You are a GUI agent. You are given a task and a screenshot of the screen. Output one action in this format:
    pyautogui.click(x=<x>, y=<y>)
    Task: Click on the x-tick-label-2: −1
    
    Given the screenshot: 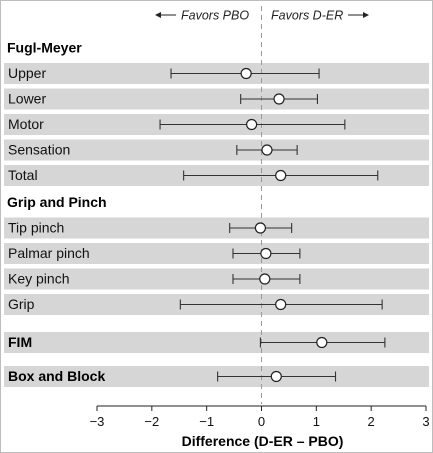 What is the action you would take?
    pyautogui.click(x=206, y=421)
    